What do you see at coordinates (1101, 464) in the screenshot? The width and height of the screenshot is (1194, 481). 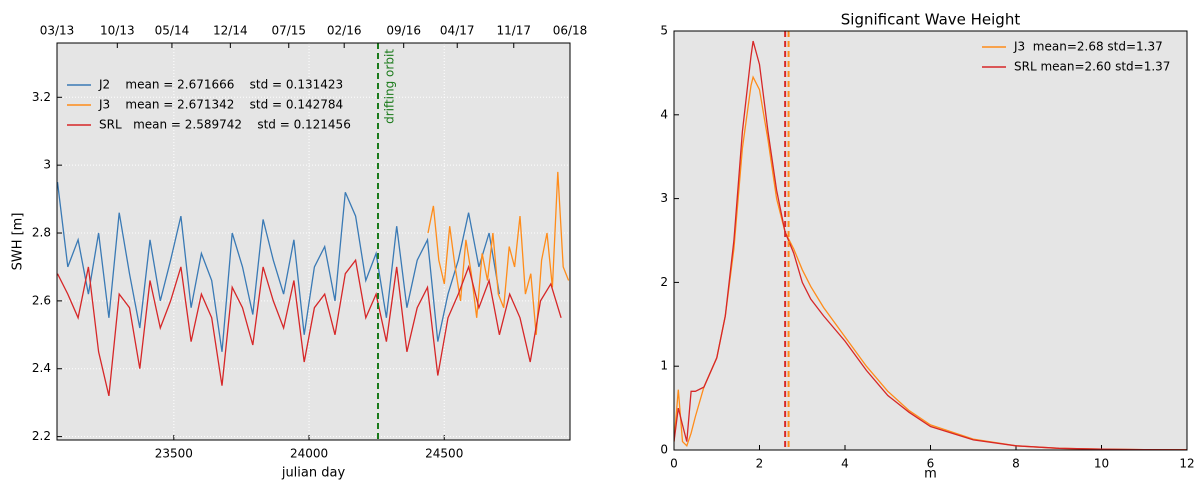 I see `x-tick-label: 10` at bounding box center [1101, 464].